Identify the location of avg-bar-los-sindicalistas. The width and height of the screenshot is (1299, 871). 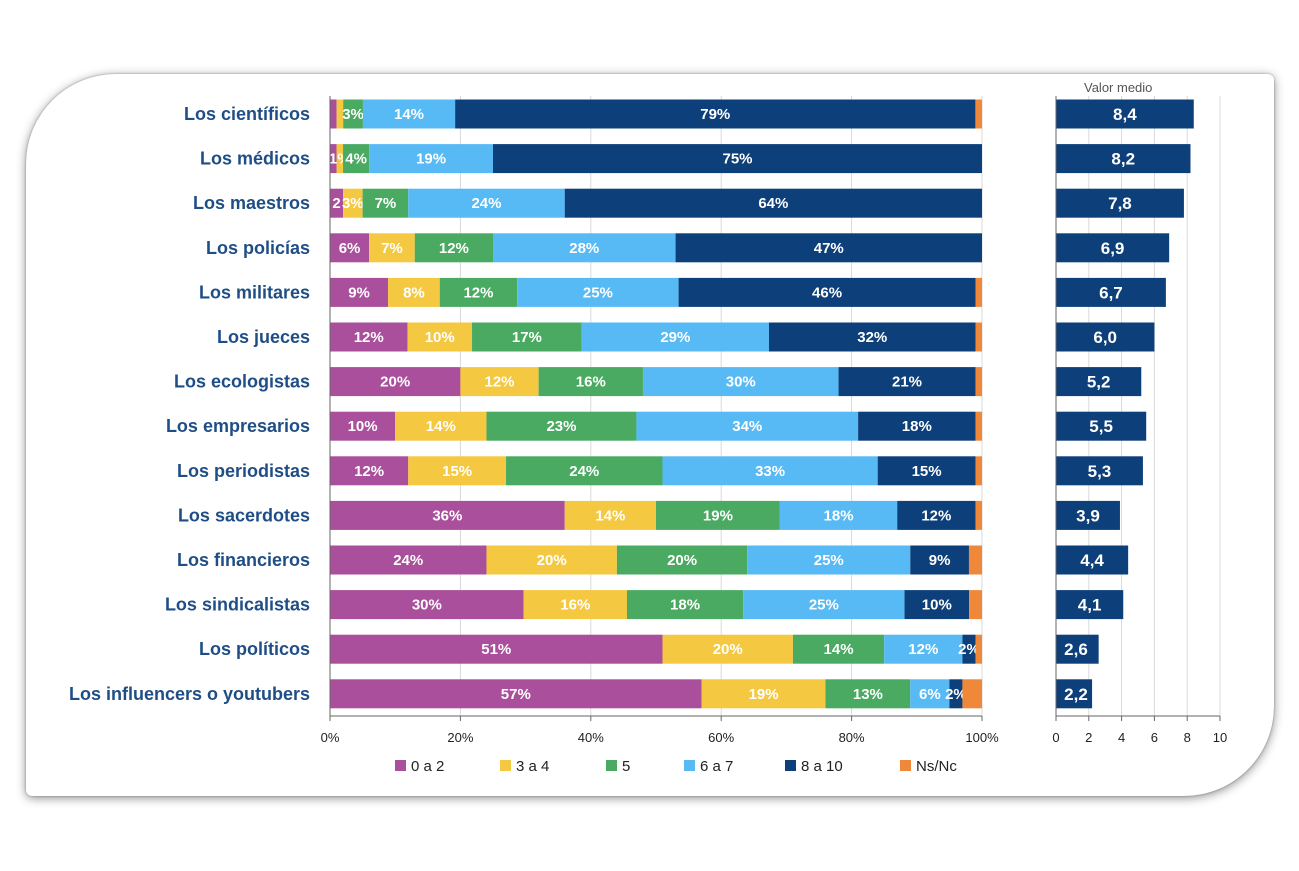
(1090, 605).